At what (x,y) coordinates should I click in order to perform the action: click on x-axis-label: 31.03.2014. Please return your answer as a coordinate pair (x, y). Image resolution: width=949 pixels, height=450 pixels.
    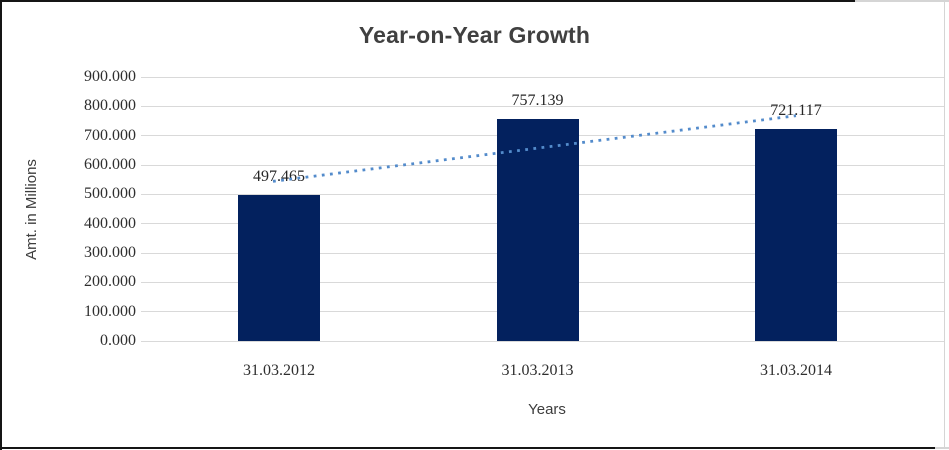
    Looking at the image, I should click on (796, 370).